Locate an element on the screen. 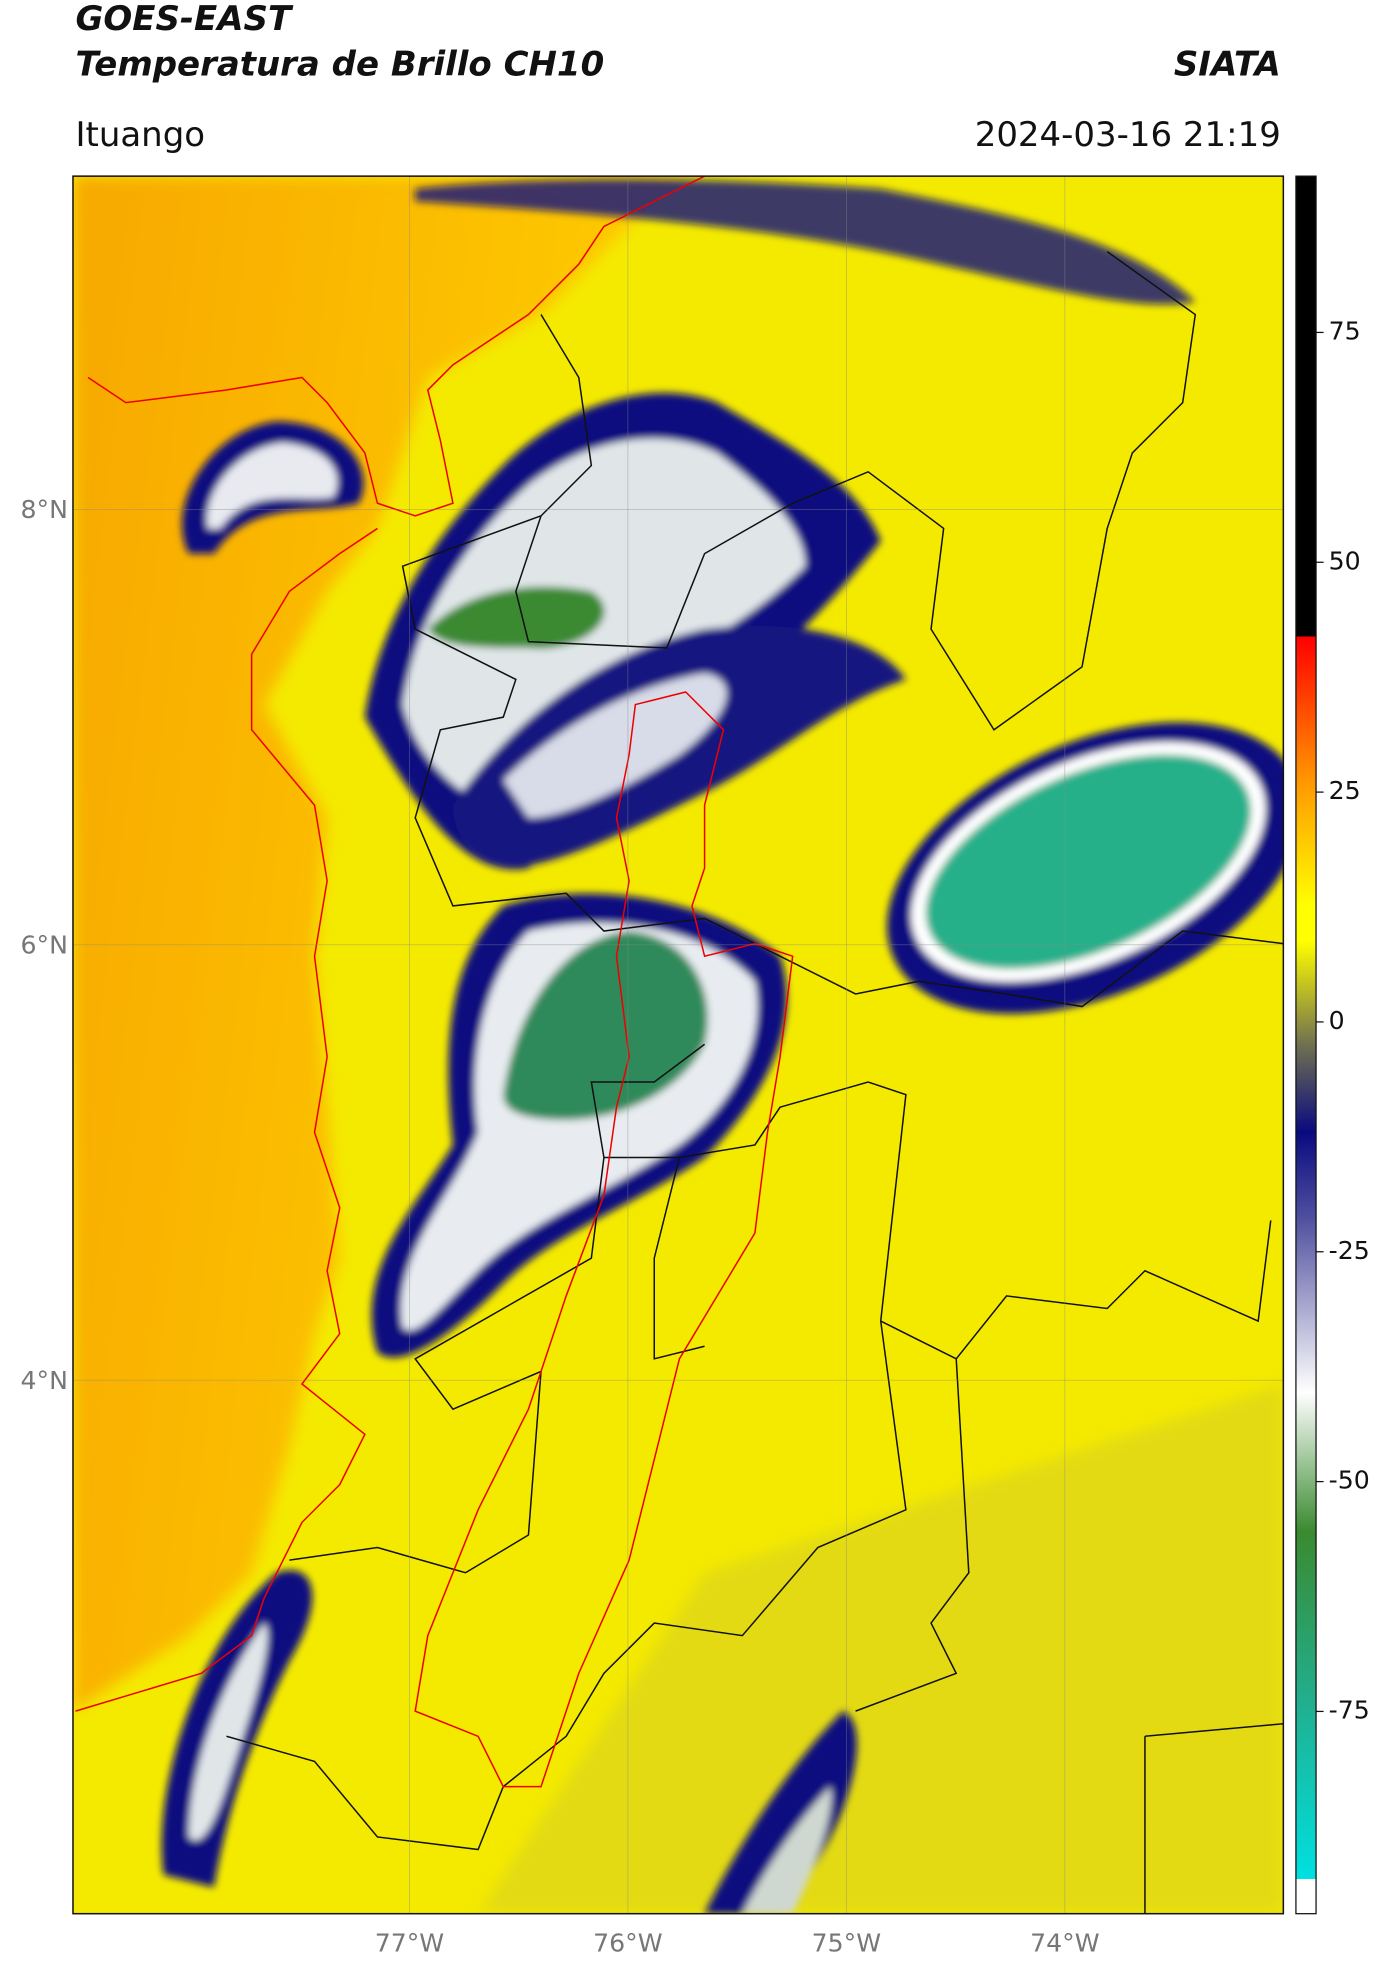 This screenshot has width=1384, height=1985. colorbar-ticks: -75 -50 -25 0 25 50 75 is located at coordinates (1343, 1020).